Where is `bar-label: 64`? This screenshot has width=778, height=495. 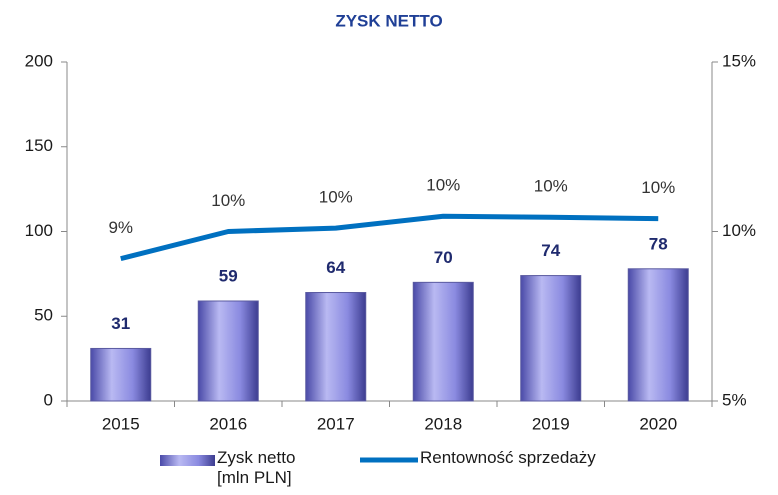 bar-label: 64 is located at coordinates (335, 267).